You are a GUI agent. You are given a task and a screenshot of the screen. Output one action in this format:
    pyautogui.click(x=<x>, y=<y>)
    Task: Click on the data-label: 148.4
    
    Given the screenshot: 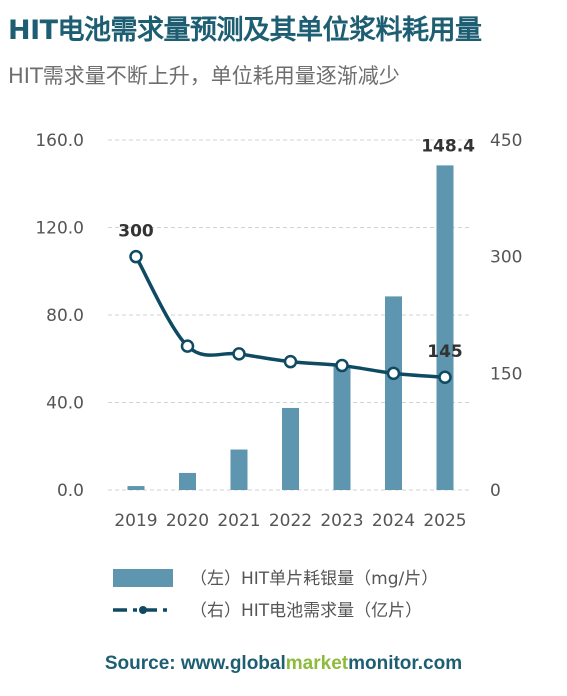 What is the action you would take?
    pyautogui.click(x=448, y=146)
    